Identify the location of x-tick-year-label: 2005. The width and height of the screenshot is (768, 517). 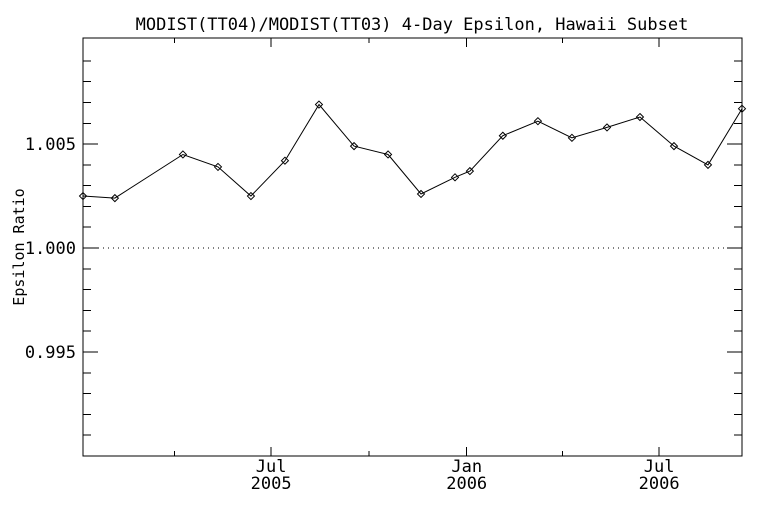
(271, 484).